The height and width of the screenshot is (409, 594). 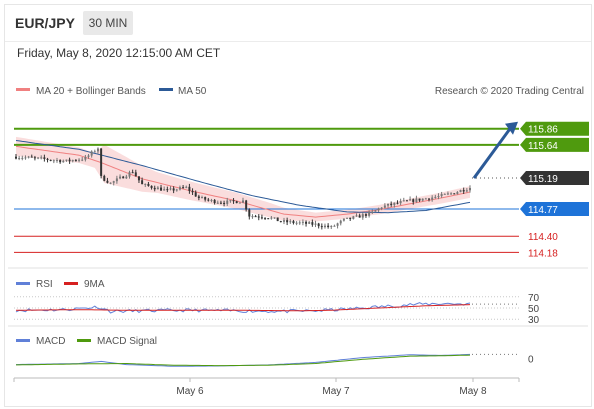 I want to click on x-axis-label: May 6, so click(x=190, y=391).